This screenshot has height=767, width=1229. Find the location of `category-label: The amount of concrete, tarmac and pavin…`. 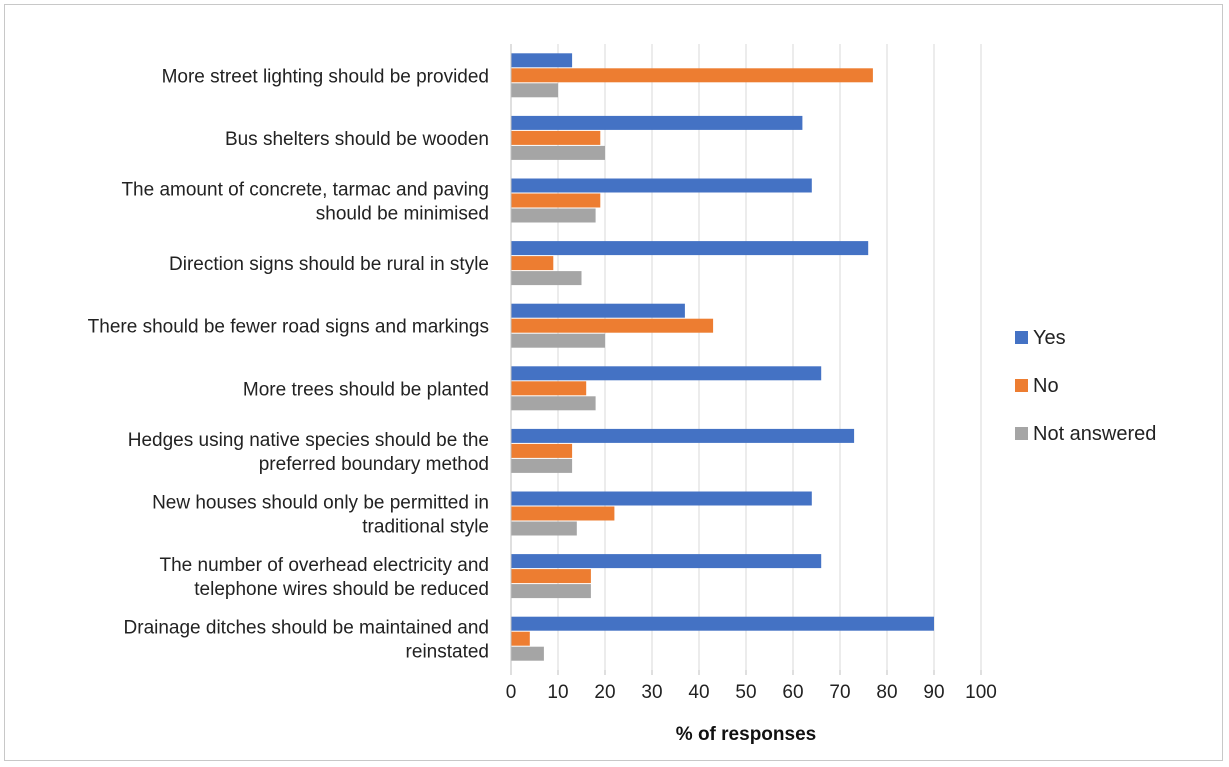

category-label: The amount of concrete, tarmac and pavin… is located at coordinates (305, 202).